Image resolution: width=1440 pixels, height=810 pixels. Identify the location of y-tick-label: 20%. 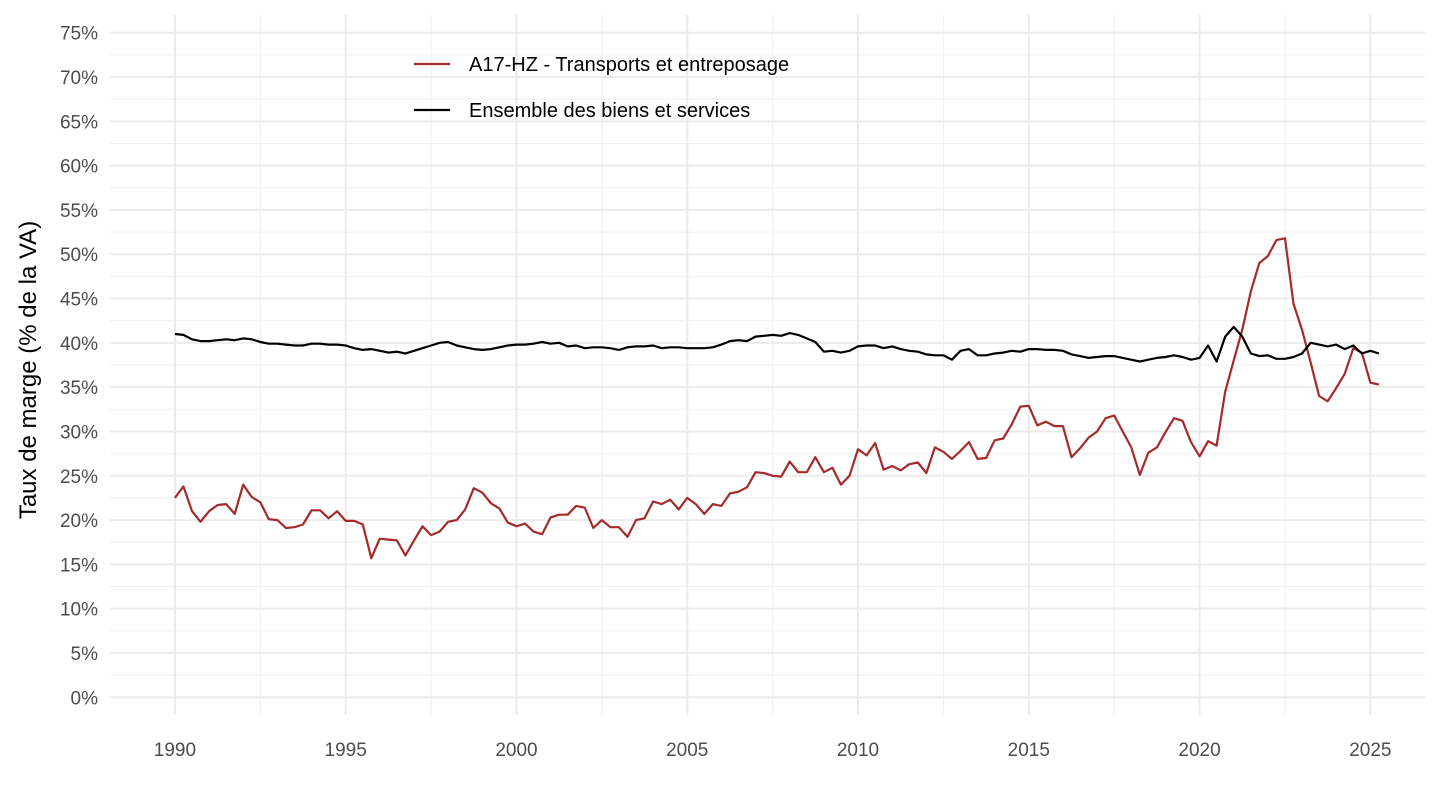
(79, 521).